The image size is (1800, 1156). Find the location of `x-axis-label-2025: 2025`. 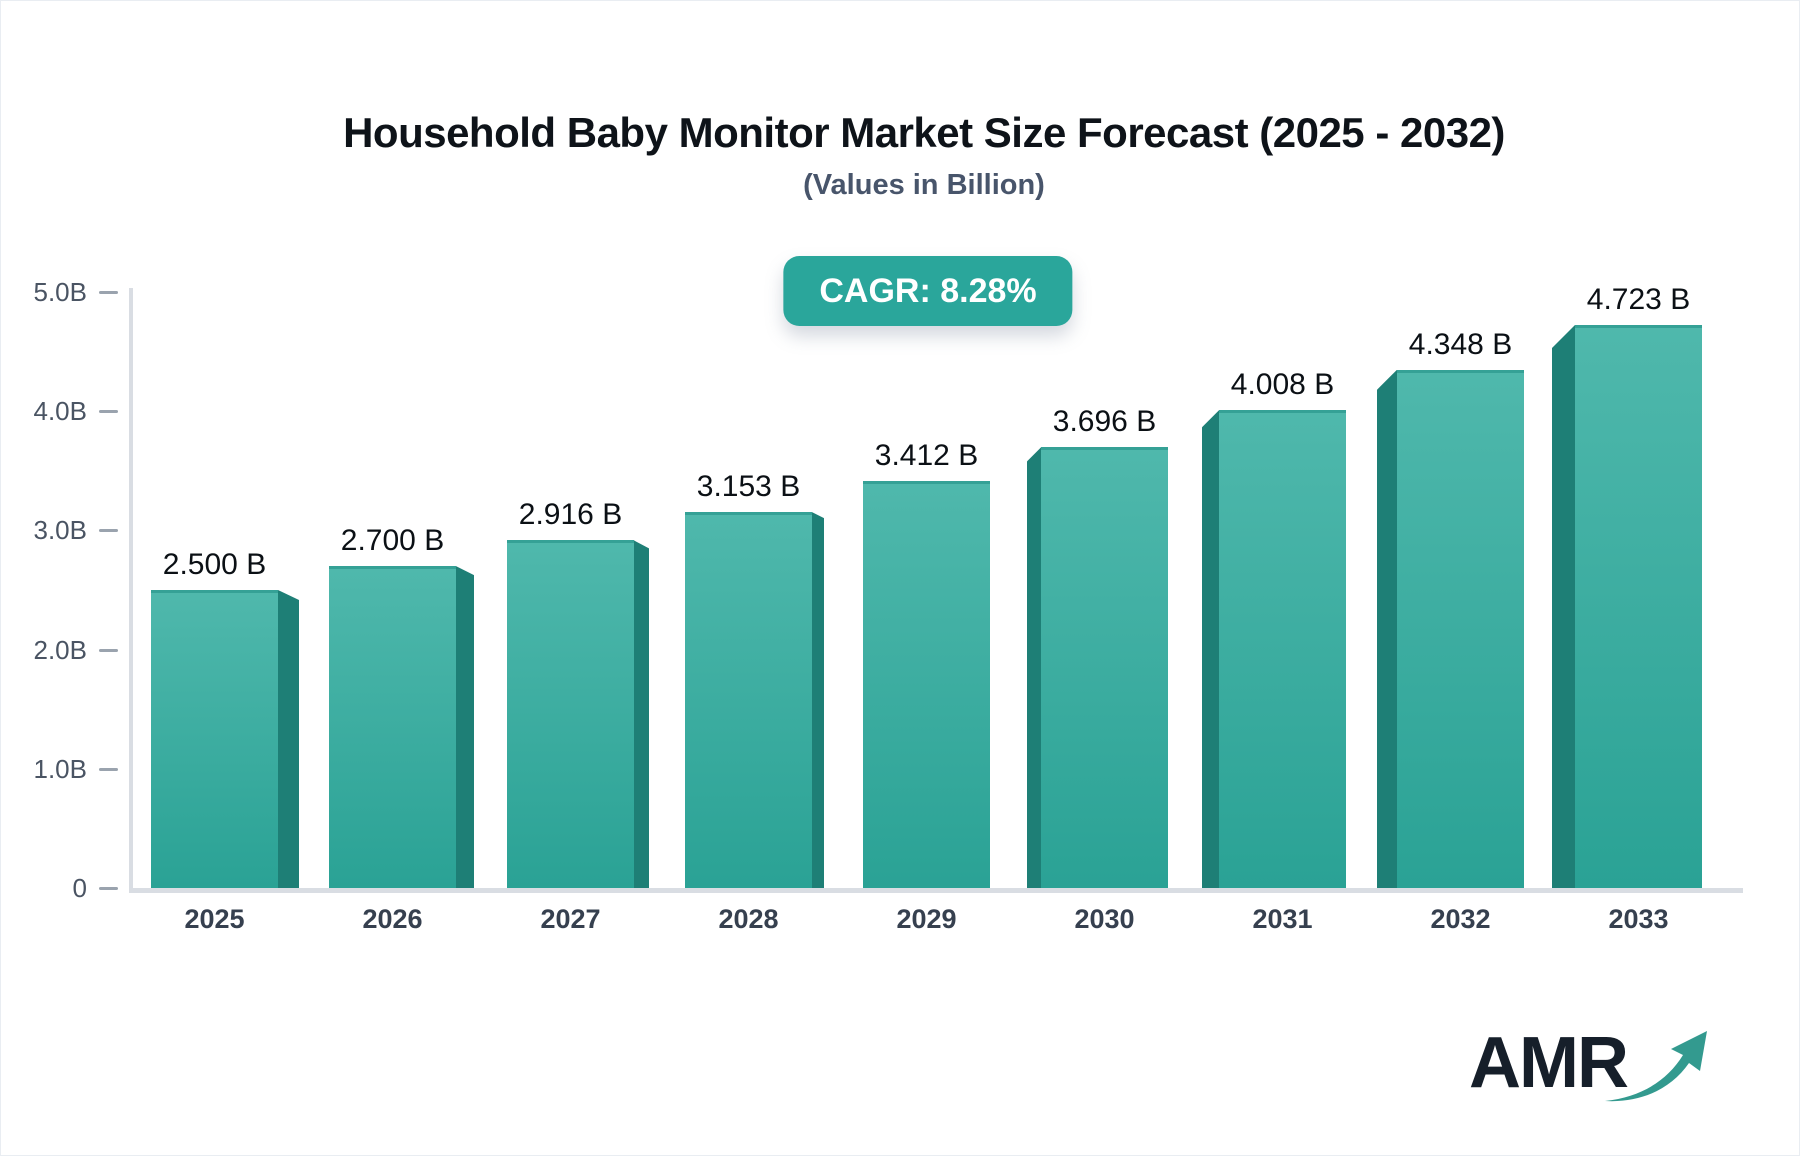

x-axis-label-2025: 2025 is located at coordinates (214, 919).